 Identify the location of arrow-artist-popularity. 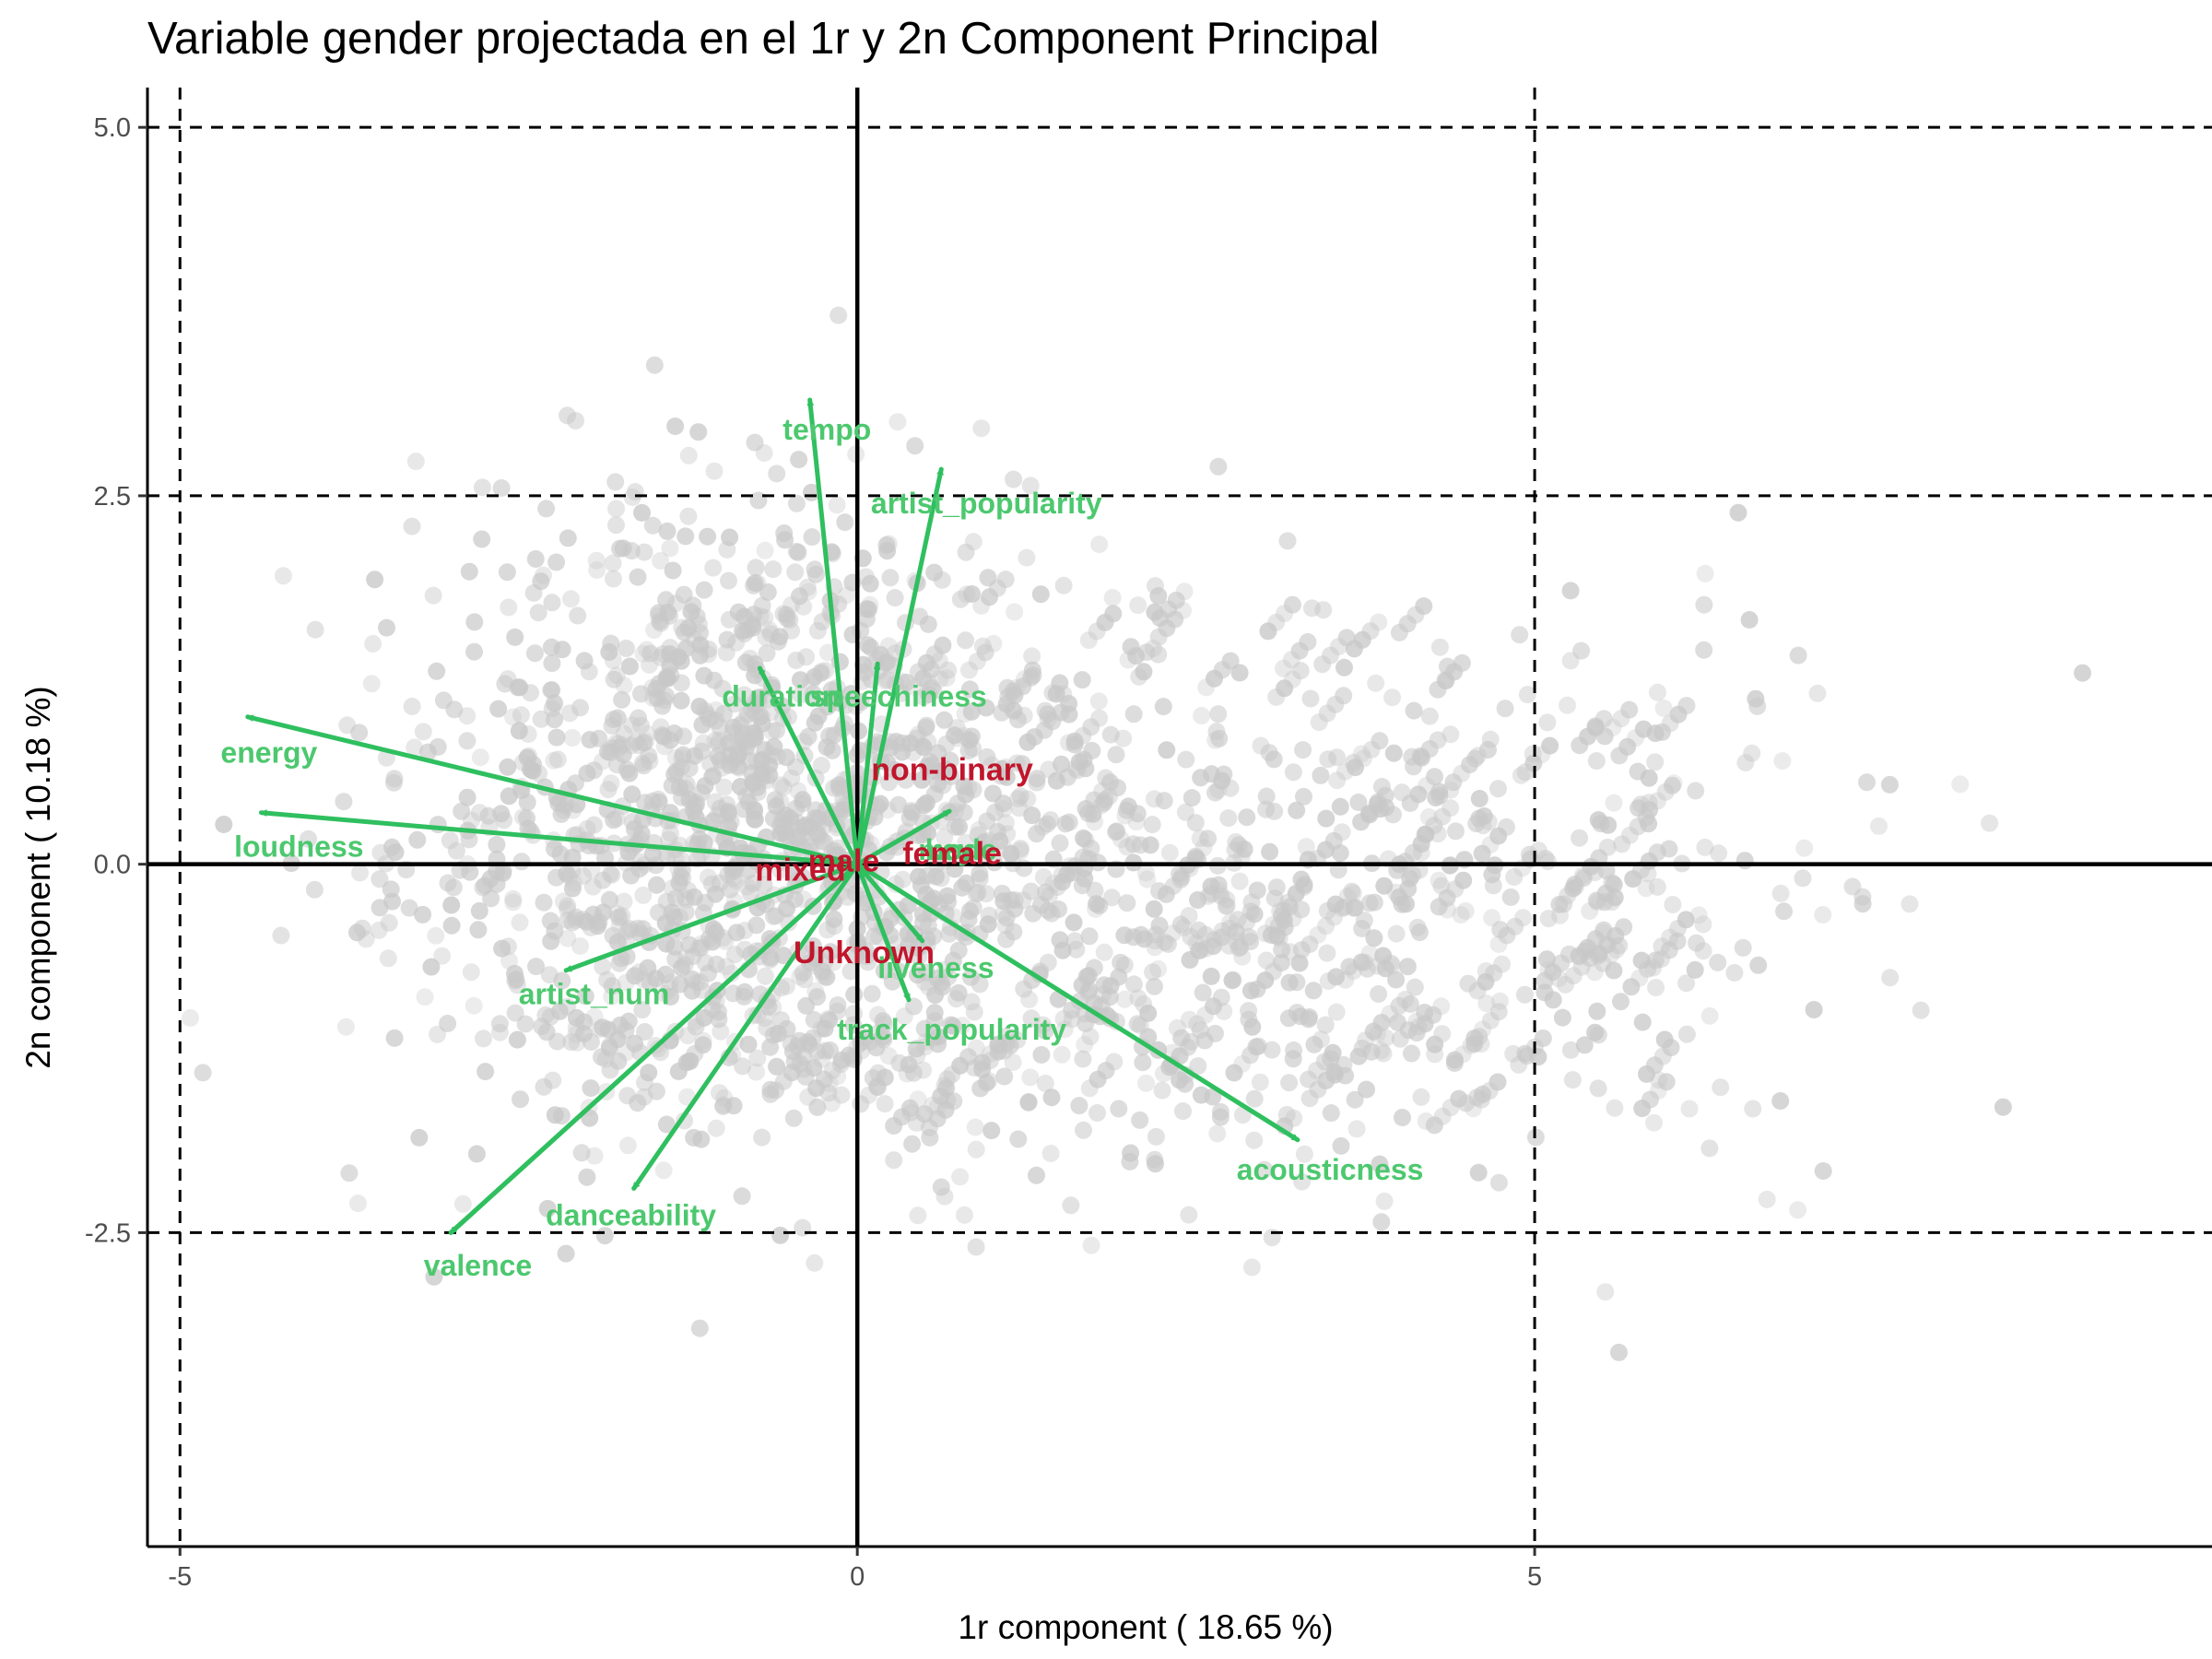
(897, 666).